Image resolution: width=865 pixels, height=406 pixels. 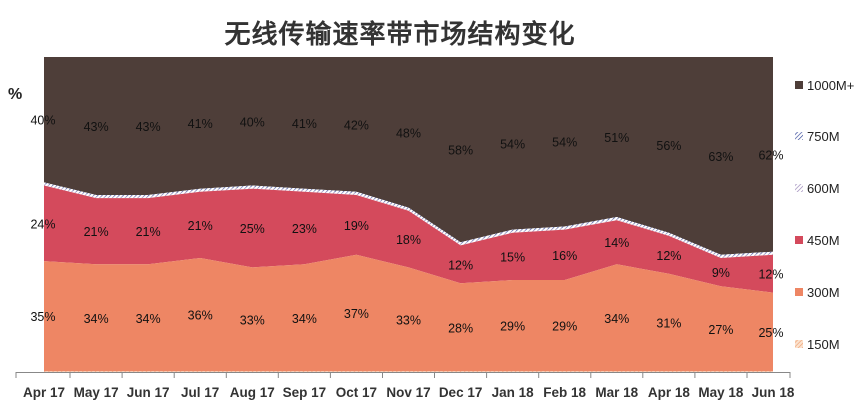 I want to click on x-tick-label-dec-17: Dec 17, so click(x=461, y=392).